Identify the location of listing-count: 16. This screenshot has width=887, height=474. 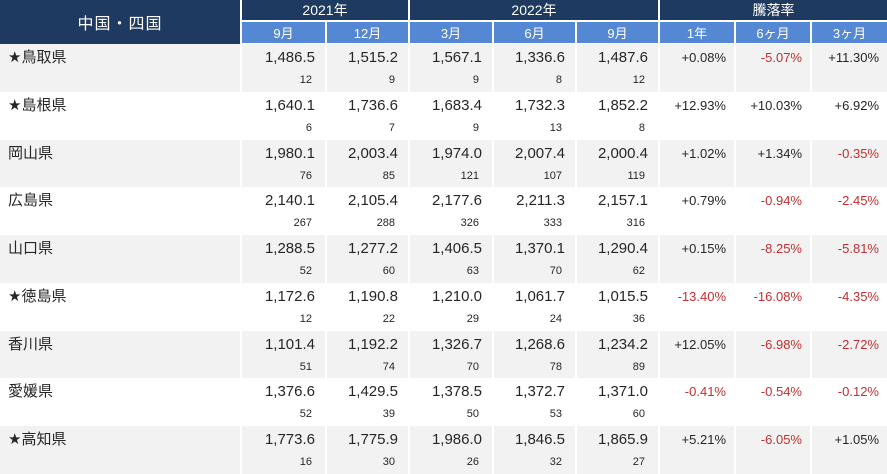
(305, 462).